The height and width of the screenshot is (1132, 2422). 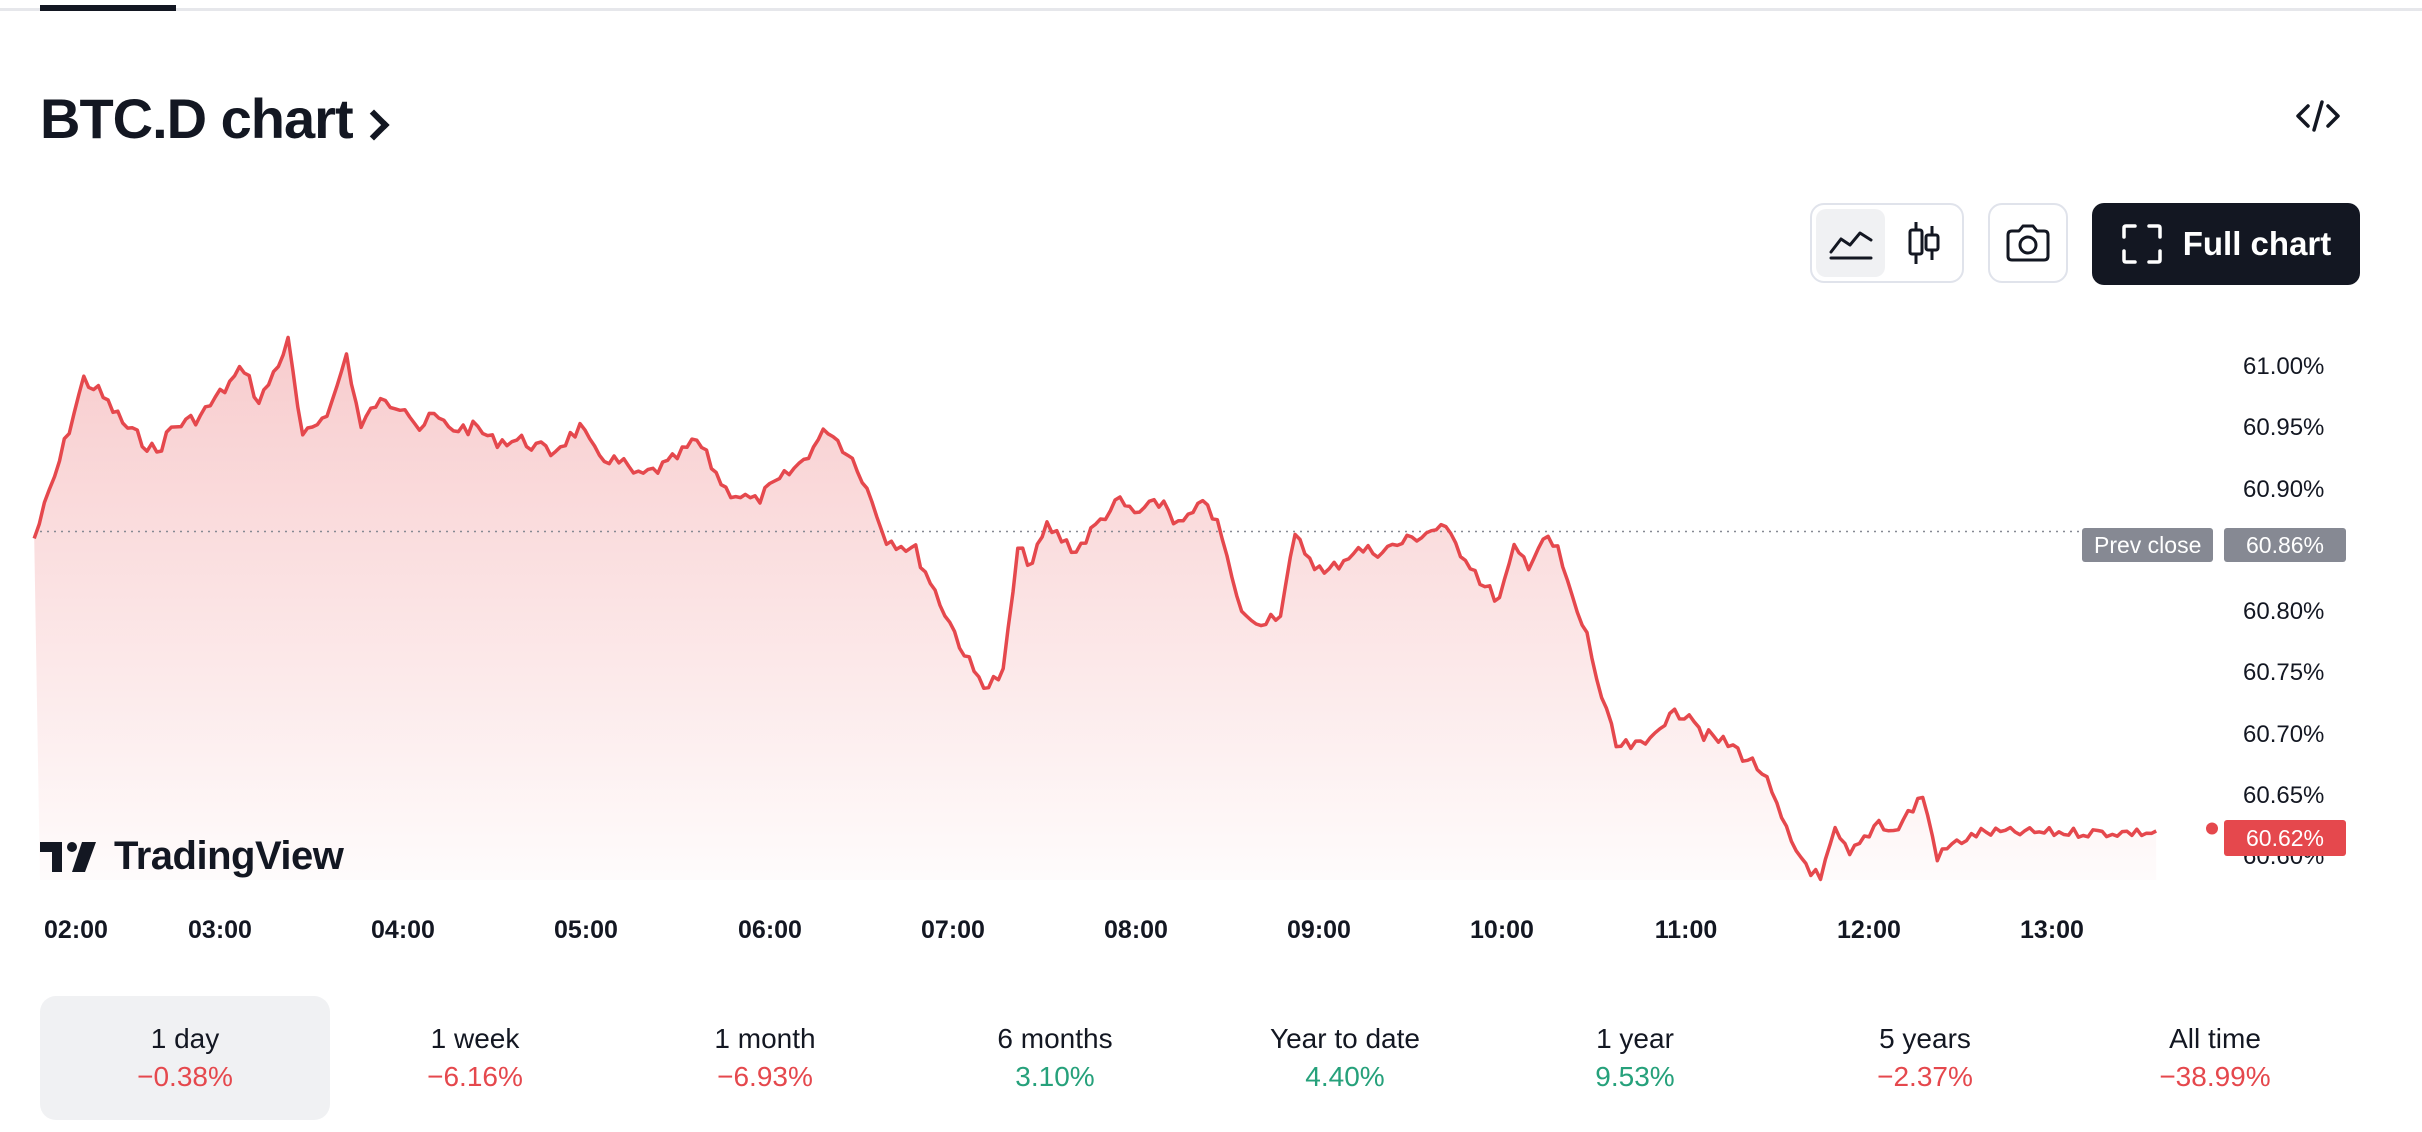 I want to click on period-1-week: 1 week −6.16%, so click(x=475, y=1058).